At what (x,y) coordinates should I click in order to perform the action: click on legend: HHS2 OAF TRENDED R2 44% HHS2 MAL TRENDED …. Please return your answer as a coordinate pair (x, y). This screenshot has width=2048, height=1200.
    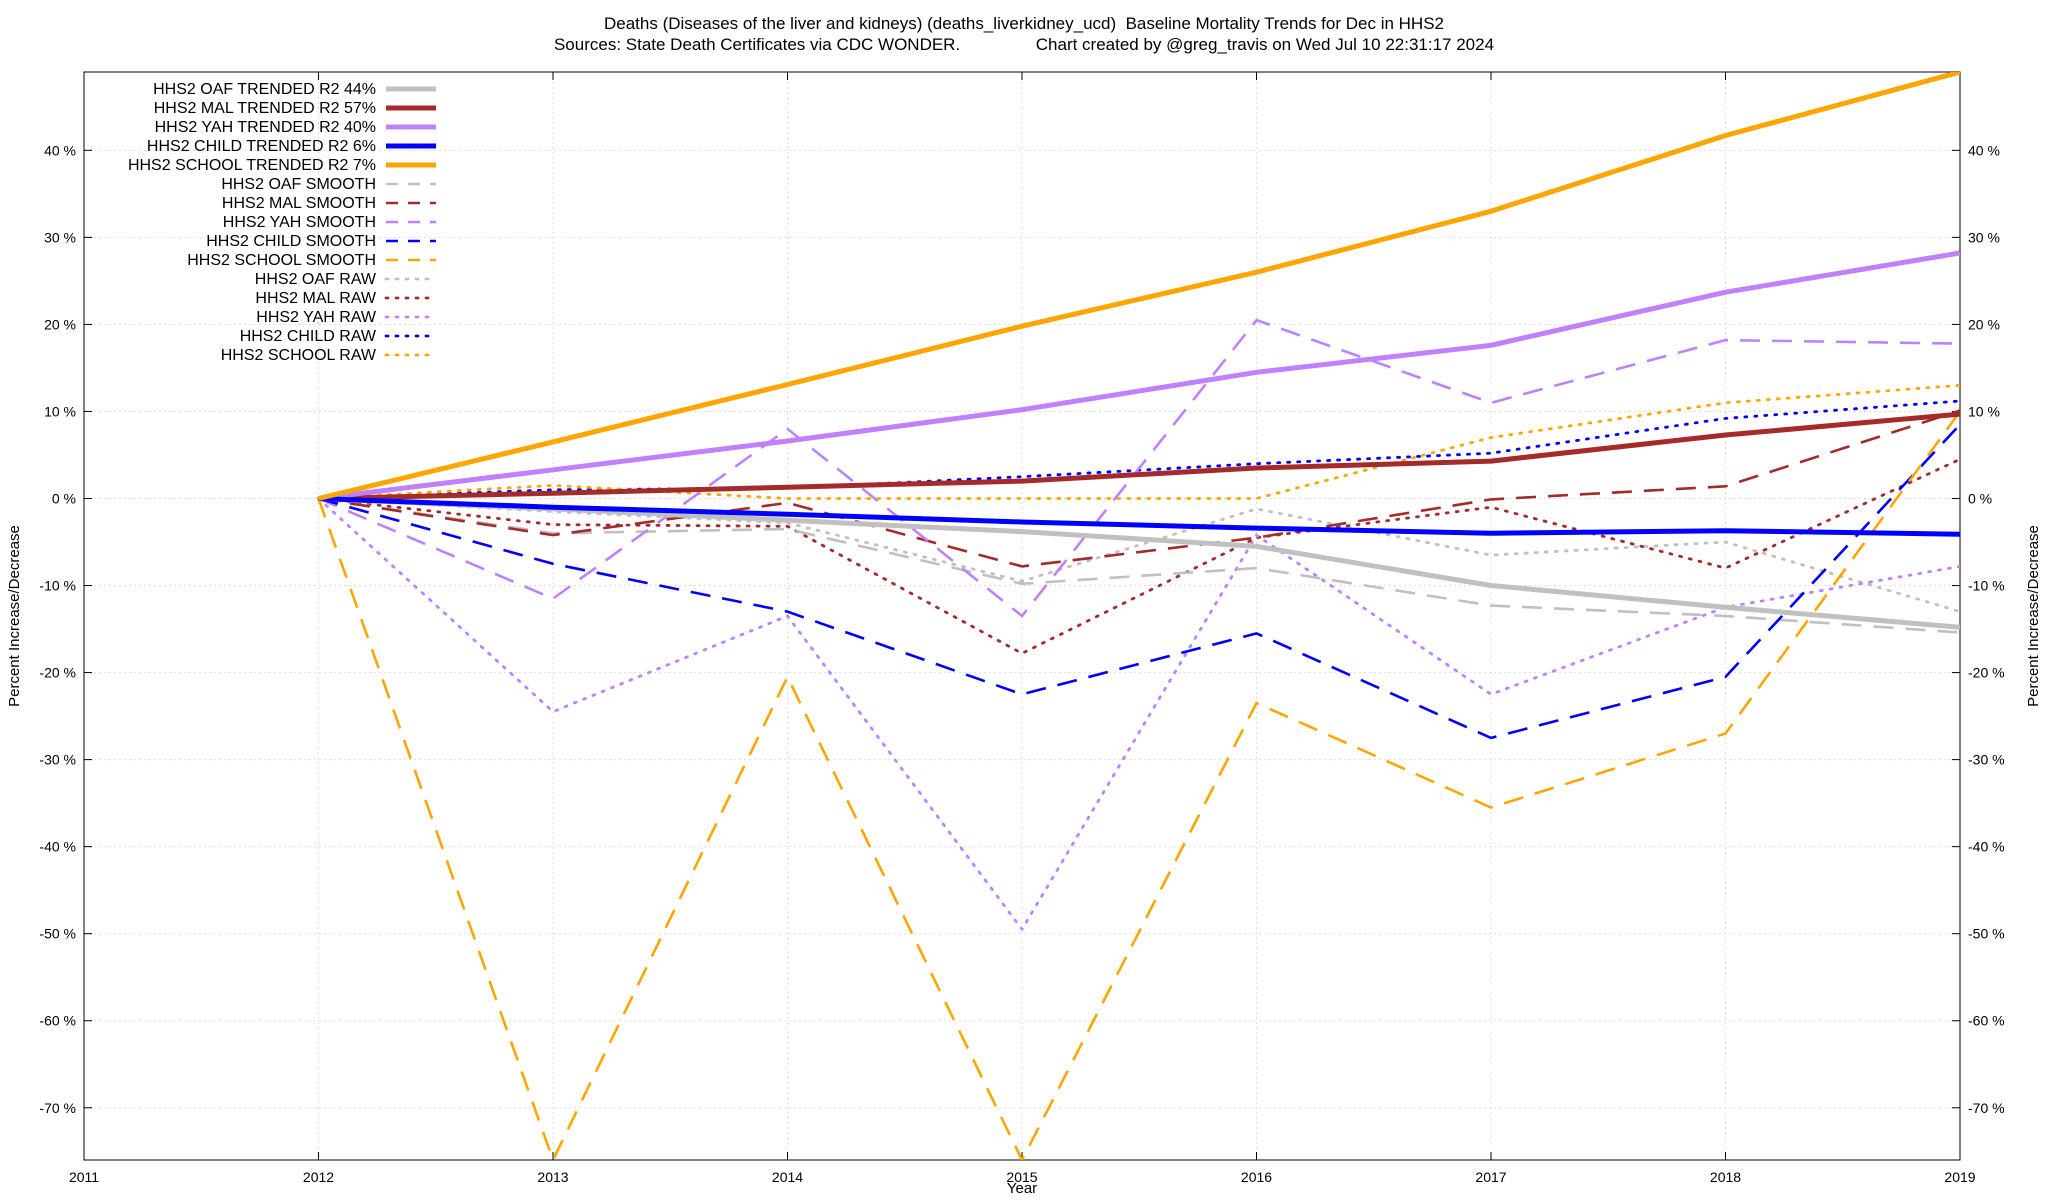
    Looking at the image, I should click on (283, 222).